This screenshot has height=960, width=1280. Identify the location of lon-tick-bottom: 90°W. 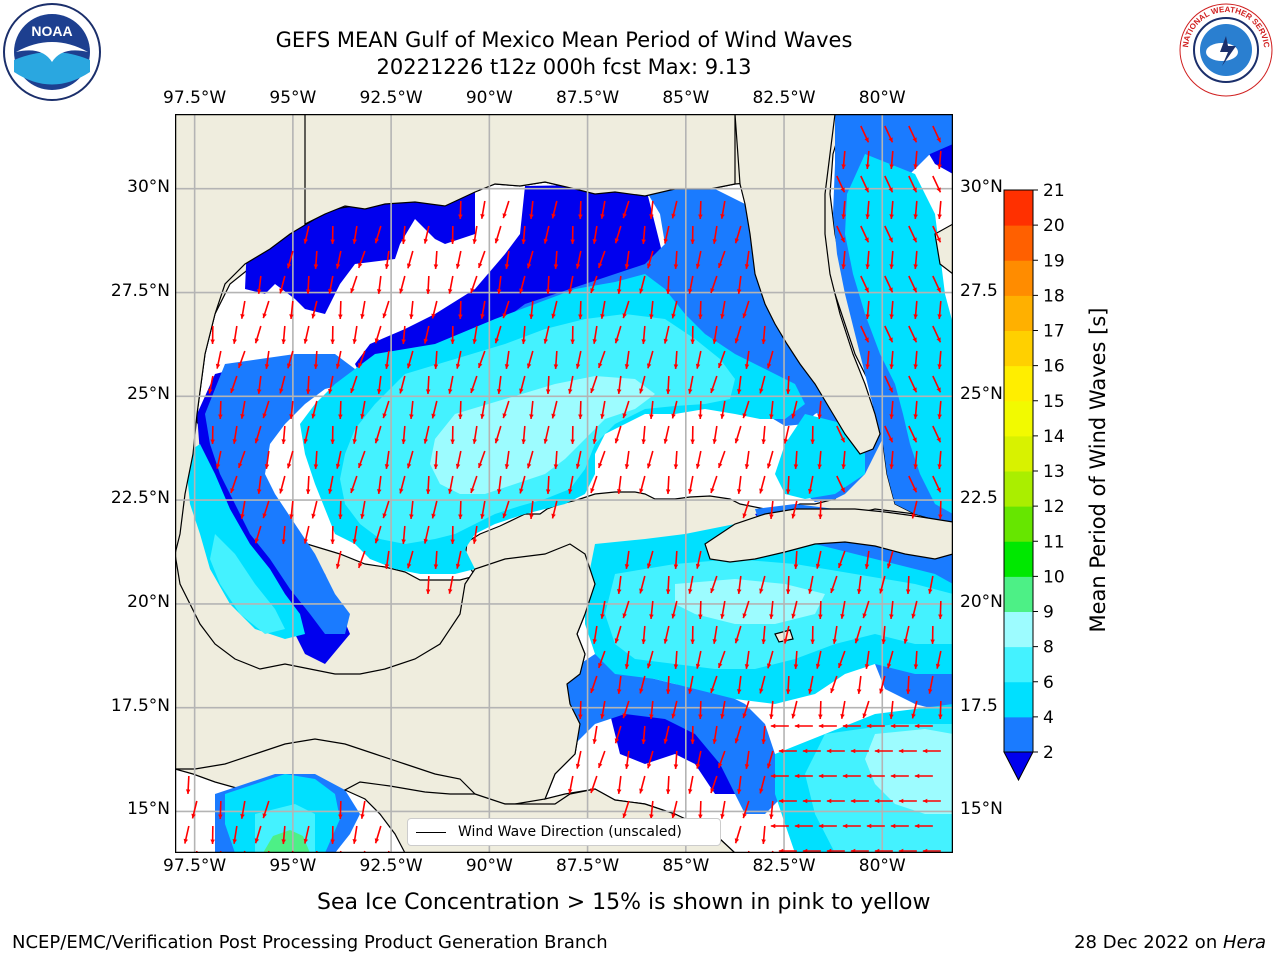
(489, 866).